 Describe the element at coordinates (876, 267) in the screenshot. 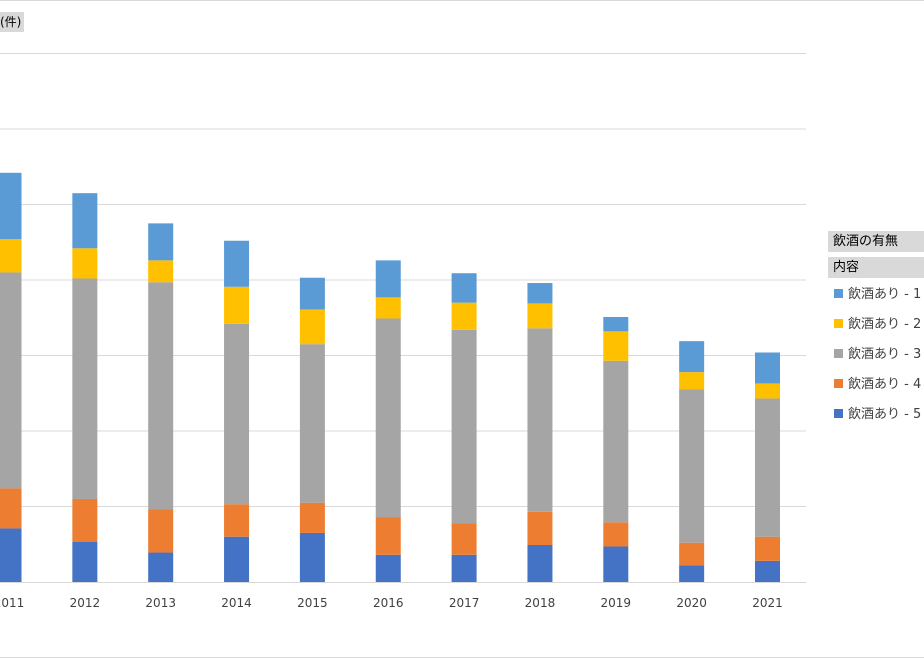

I see `legend-subtitle: 内容` at that location.